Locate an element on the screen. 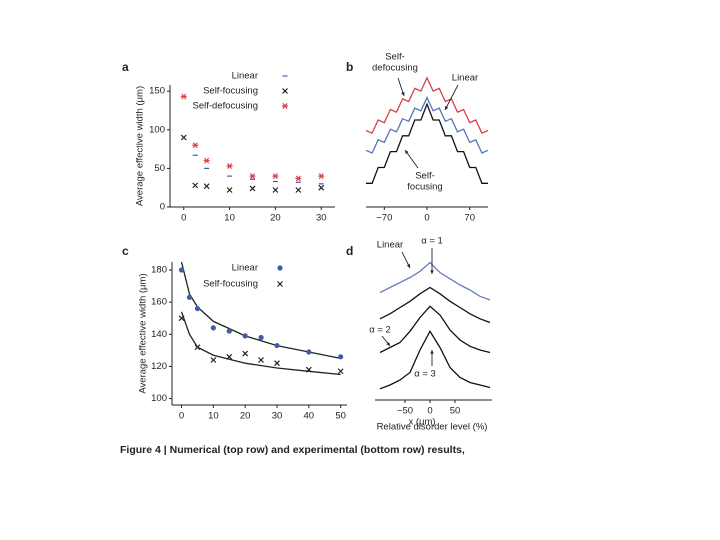 This screenshot has height=540, width=720. x-tick-label: 0 is located at coordinates (181, 416).